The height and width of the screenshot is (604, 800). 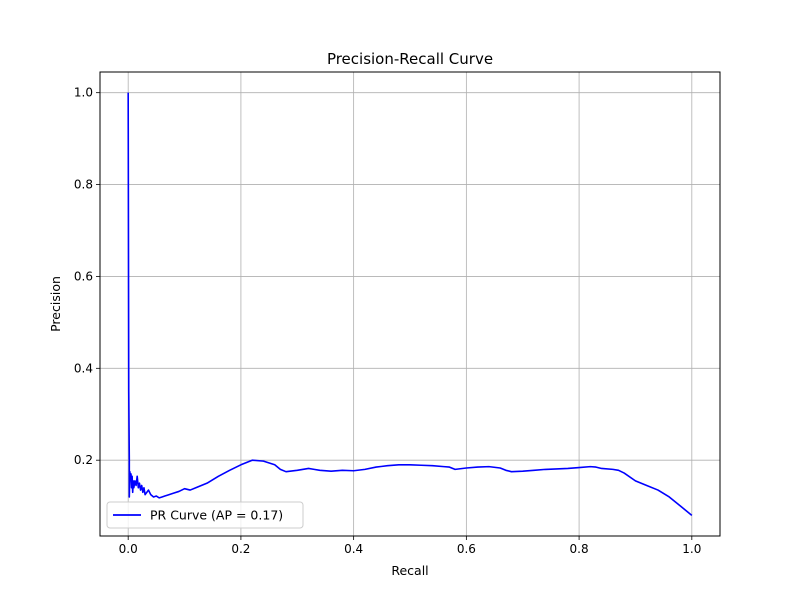 I want to click on y-tick-label: 0.4, so click(x=83, y=368).